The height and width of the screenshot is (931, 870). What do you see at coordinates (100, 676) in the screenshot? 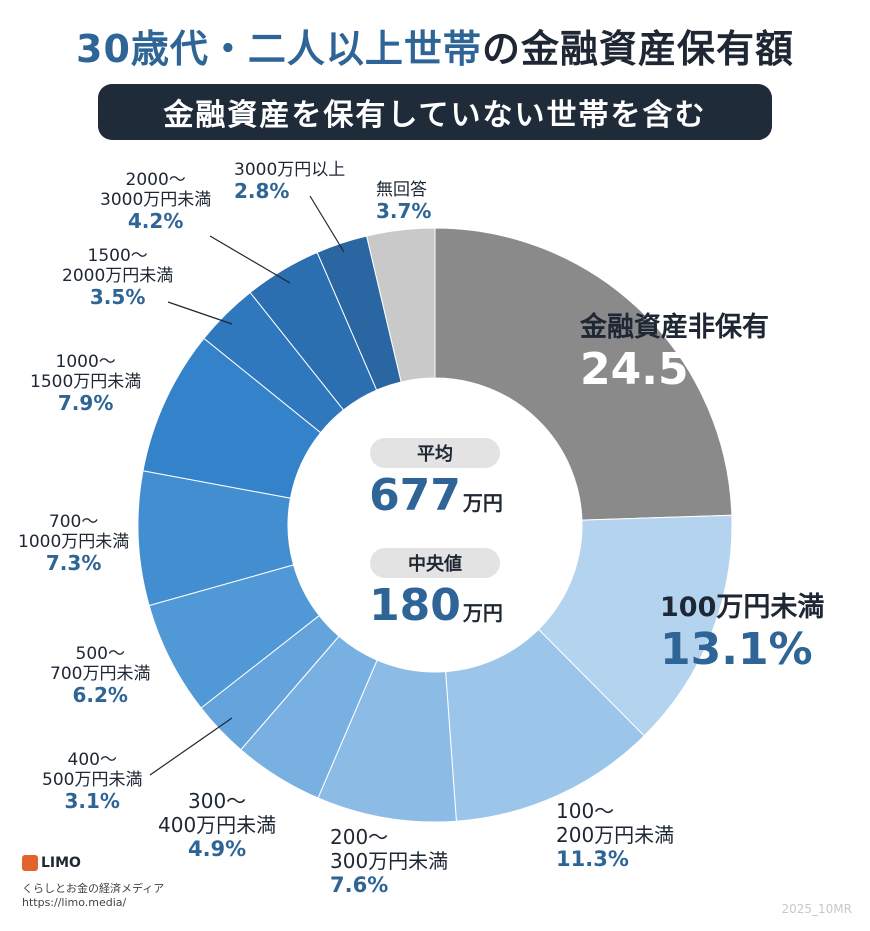
I see `label-500-700: 500〜 700万円未満 6.2%` at bounding box center [100, 676].